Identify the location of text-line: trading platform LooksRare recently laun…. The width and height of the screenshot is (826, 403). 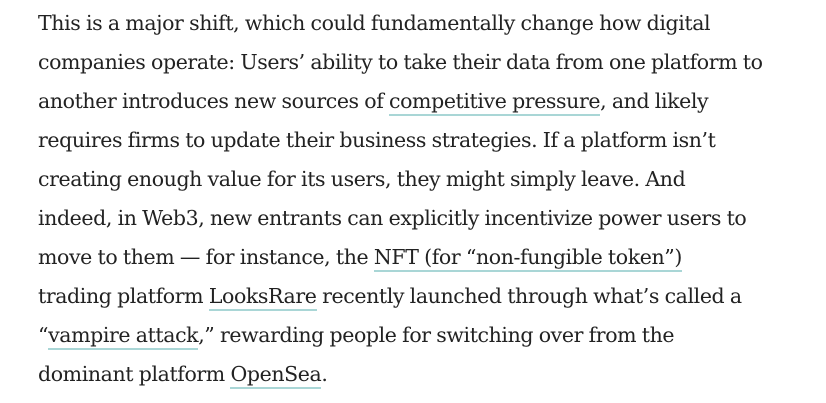
(428, 296).